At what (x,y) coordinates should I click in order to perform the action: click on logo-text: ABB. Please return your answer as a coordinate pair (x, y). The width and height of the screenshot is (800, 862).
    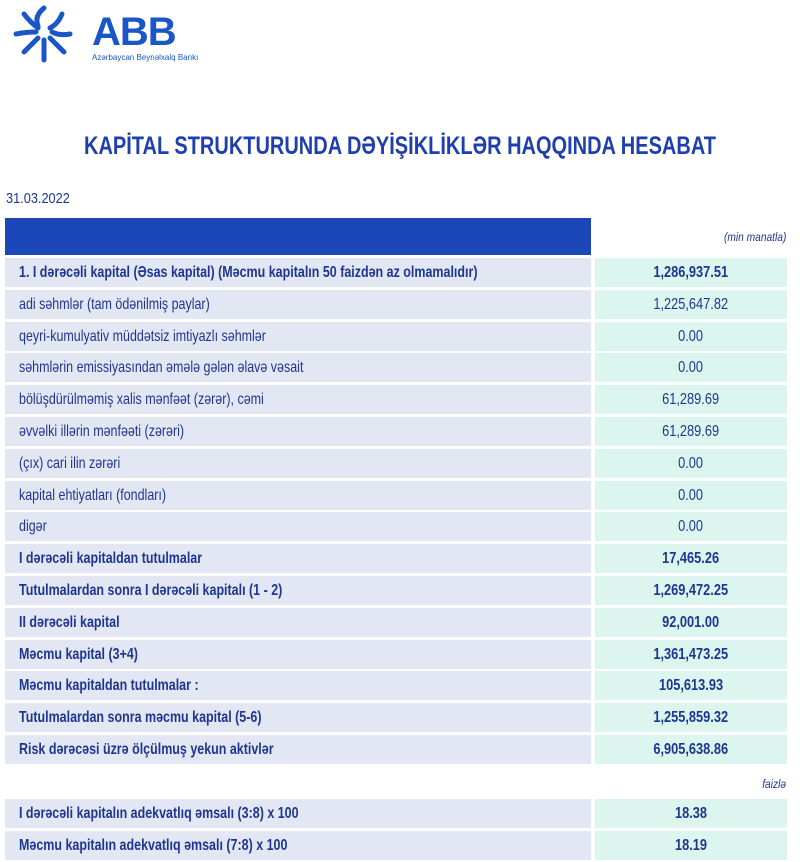
    Looking at the image, I should click on (134, 32).